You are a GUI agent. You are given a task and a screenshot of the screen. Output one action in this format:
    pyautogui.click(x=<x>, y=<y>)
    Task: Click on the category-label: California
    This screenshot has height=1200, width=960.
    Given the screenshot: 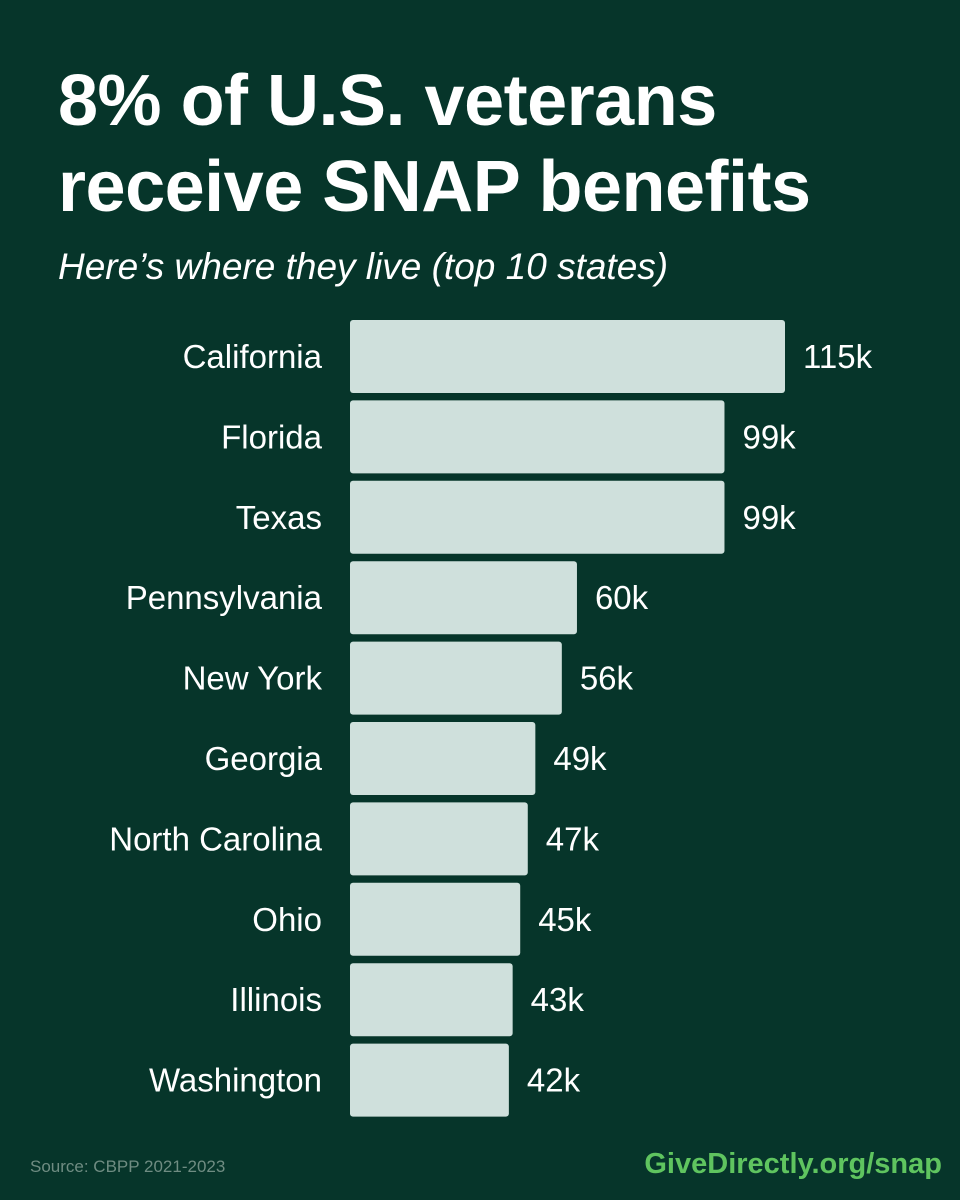 What is the action you would take?
    pyautogui.click(x=253, y=356)
    